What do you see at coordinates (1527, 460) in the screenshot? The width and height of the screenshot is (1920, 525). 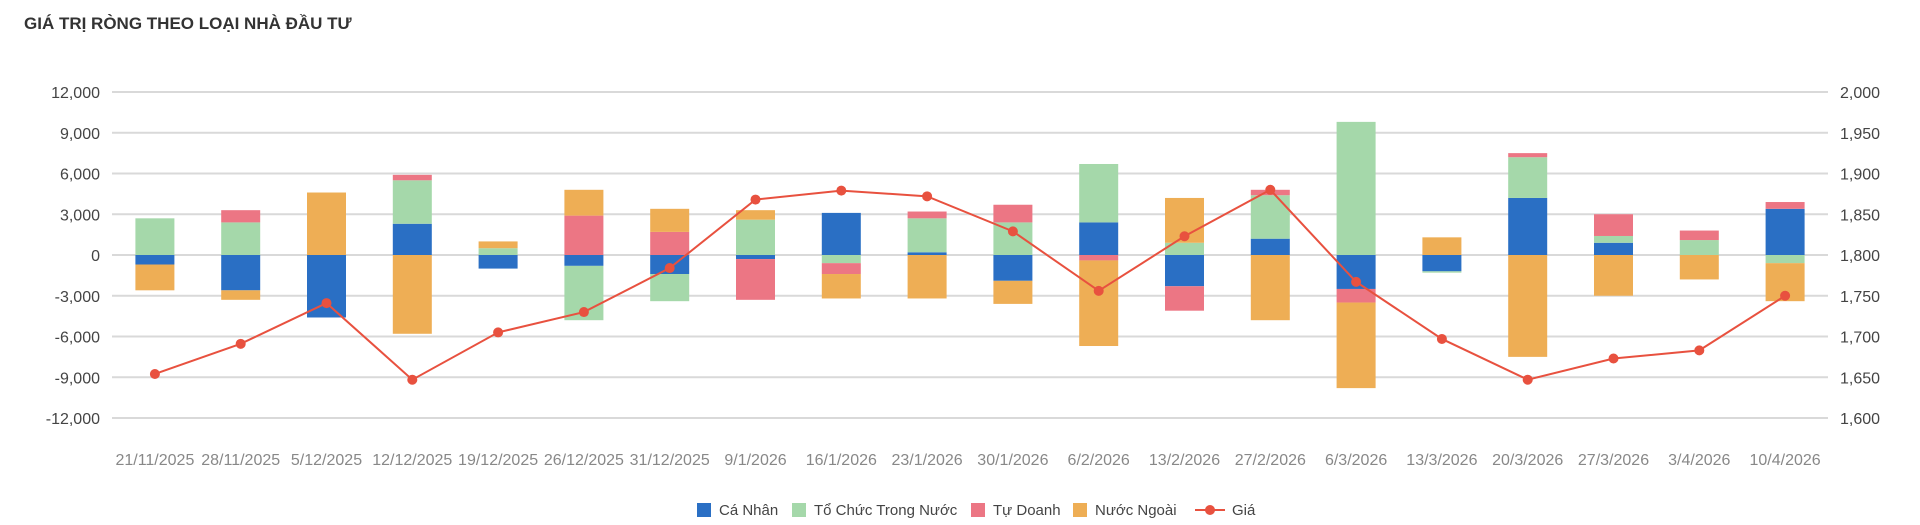 I see `x-tick-label: 20/3/2026` at bounding box center [1527, 460].